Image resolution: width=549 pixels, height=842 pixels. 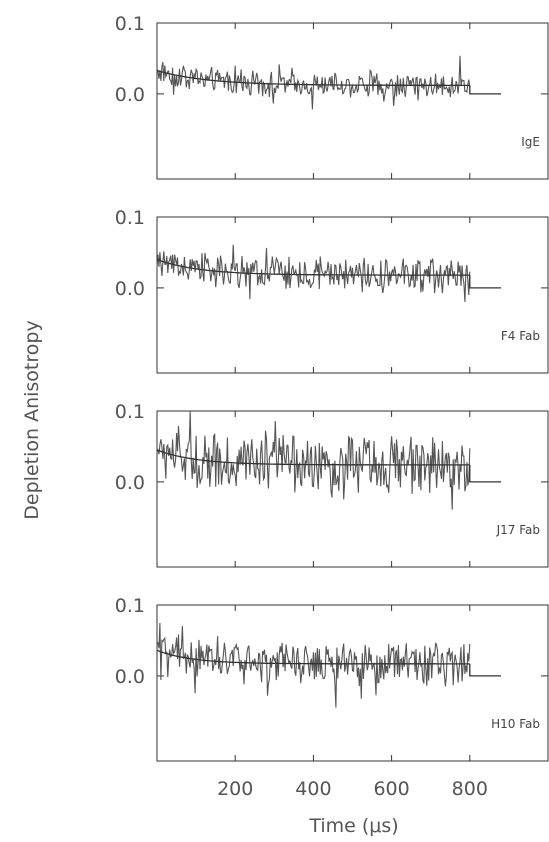 I want to click on panel-label: H10 Fab, so click(x=515, y=724).